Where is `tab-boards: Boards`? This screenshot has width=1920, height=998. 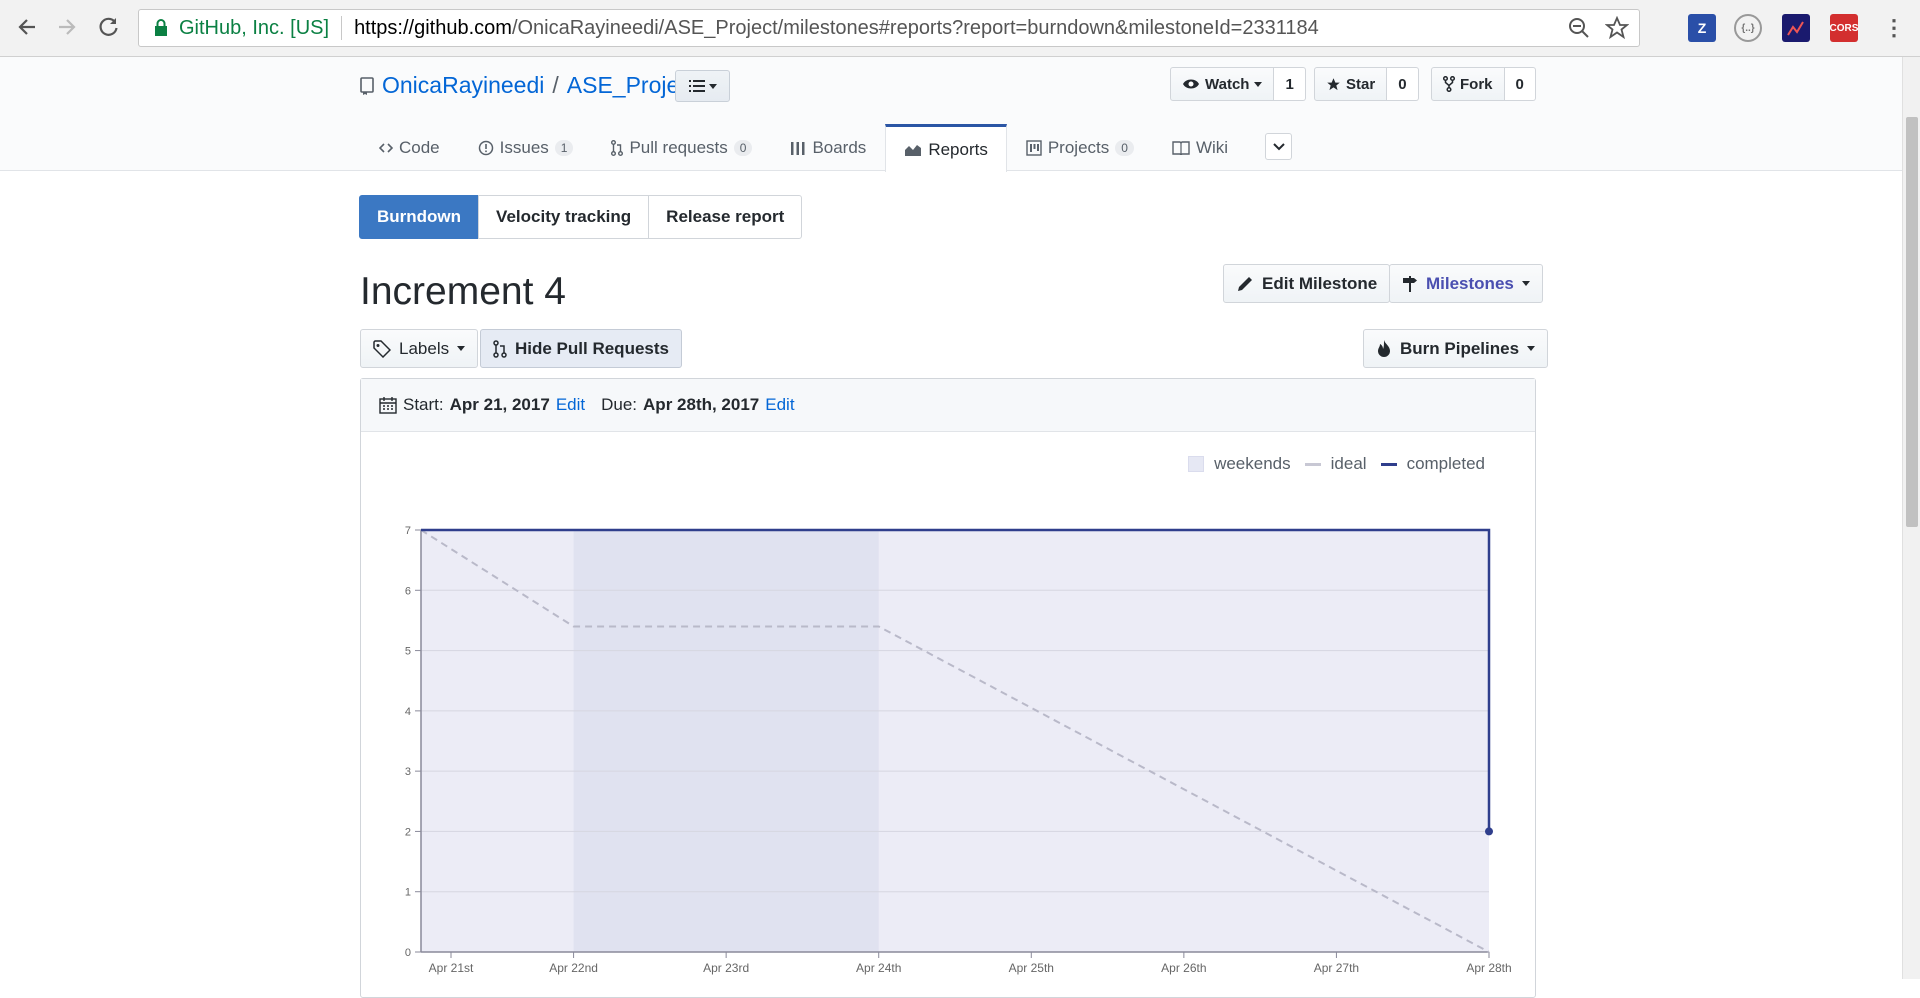 tab-boards: Boards is located at coordinates (828, 147).